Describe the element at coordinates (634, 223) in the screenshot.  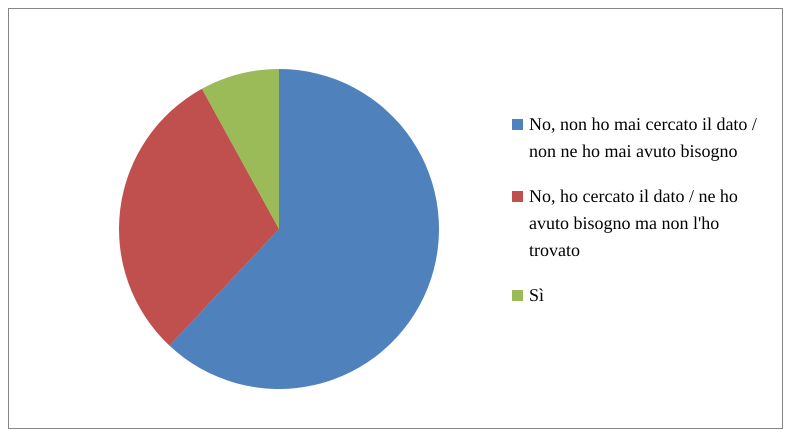
I see `legend-label: No, ho cercato il dato / ne ho avuto bisogno ma non l'ho trovato` at that location.